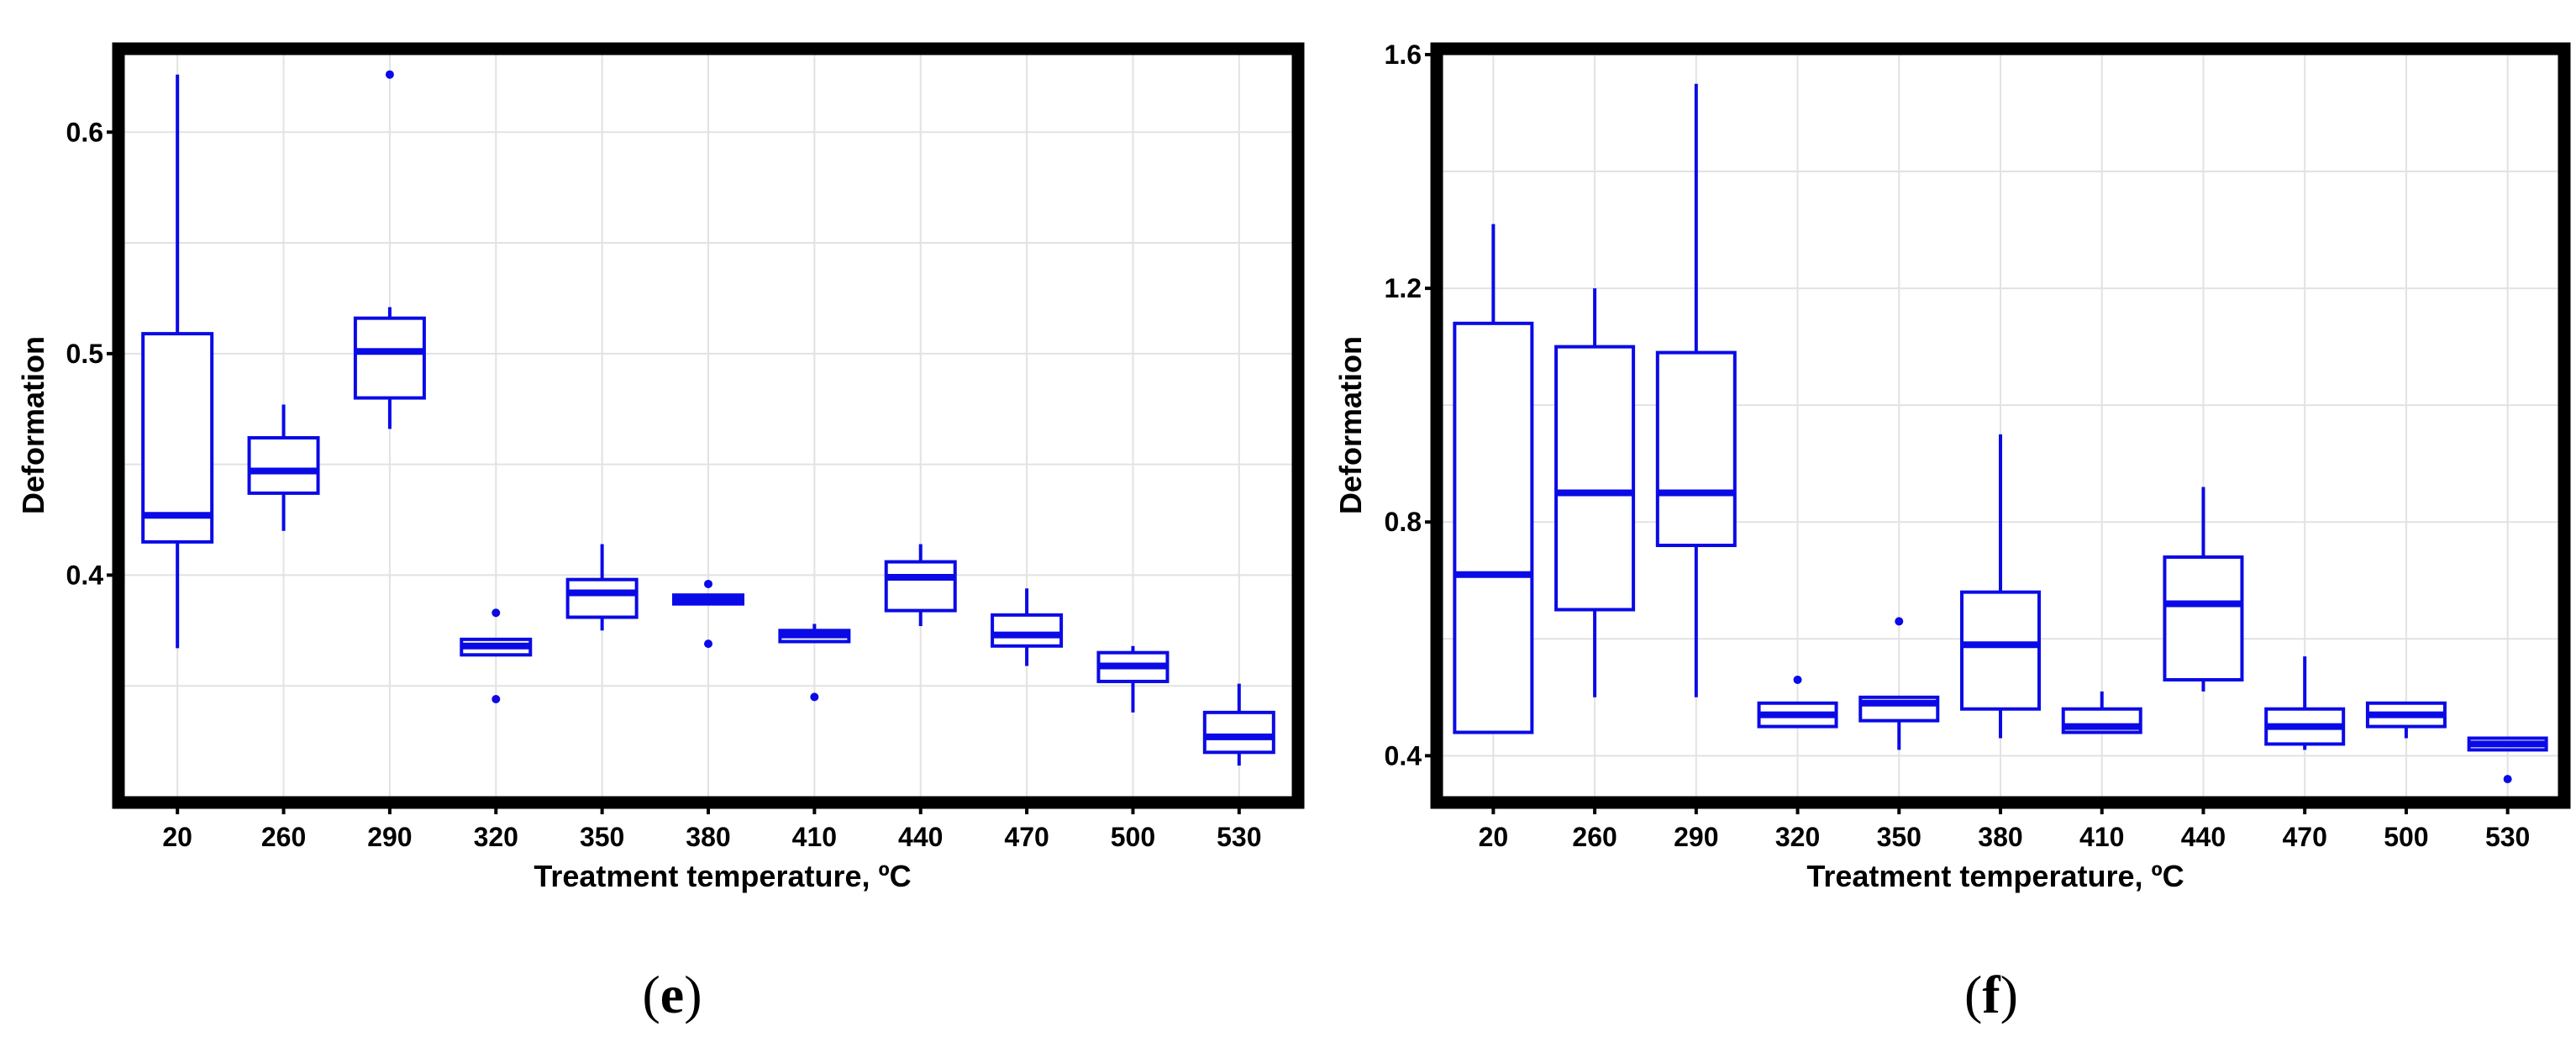  Describe the element at coordinates (1403, 755) in the screenshot. I see `chart-f-y-tick-label: 0.4` at that location.